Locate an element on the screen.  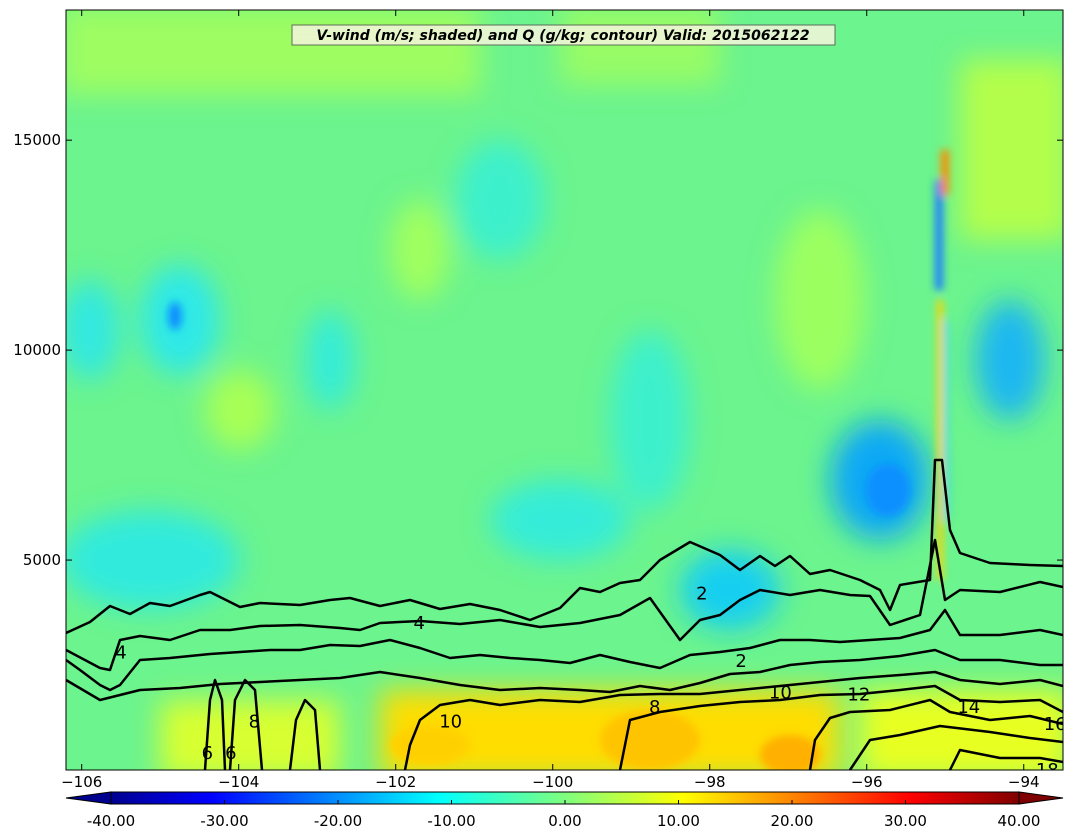
x-tick-label: −98 is located at coordinates (710, 782).